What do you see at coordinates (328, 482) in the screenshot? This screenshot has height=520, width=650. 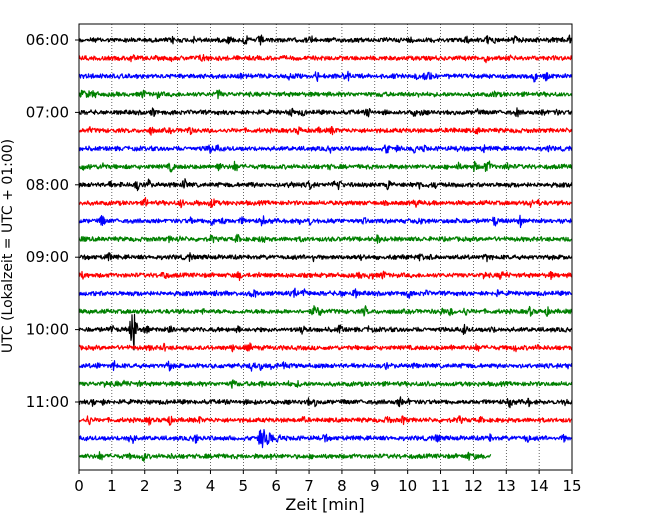 I see `x-axis-ticks: 0 1 2 3 4 5 6 7 8 9 10 11 12 13 14 15` at bounding box center [328, 482].